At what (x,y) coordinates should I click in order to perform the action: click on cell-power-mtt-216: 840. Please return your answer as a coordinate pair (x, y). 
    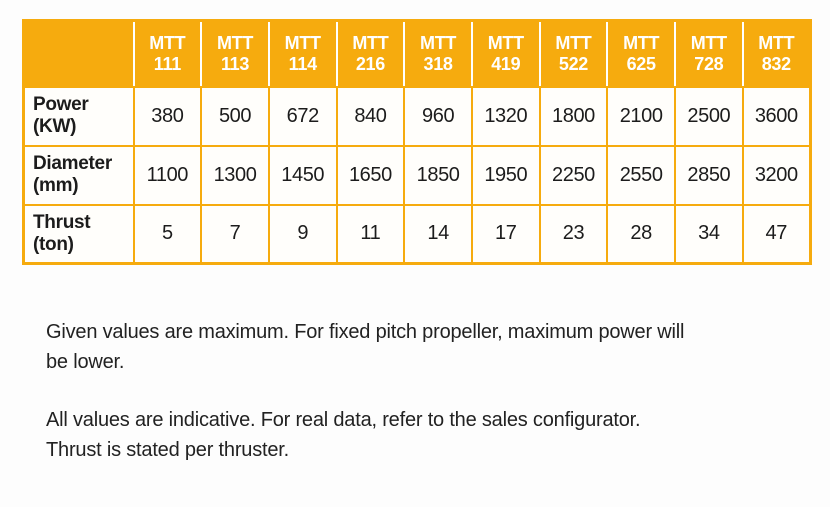
    Looking at the image, I should click on (370, 116).